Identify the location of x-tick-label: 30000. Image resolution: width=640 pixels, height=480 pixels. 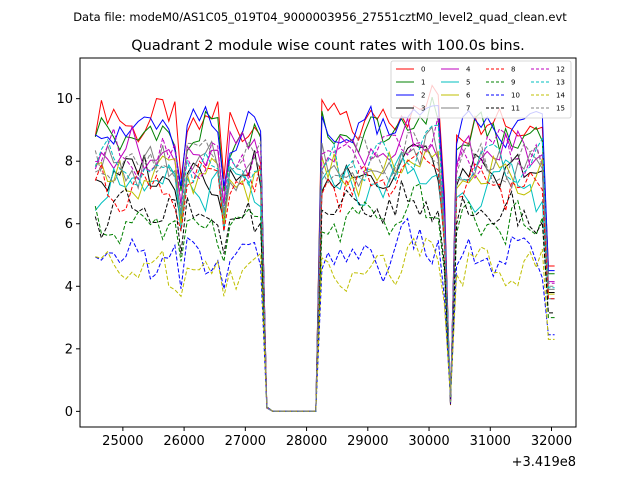
(428, 441).